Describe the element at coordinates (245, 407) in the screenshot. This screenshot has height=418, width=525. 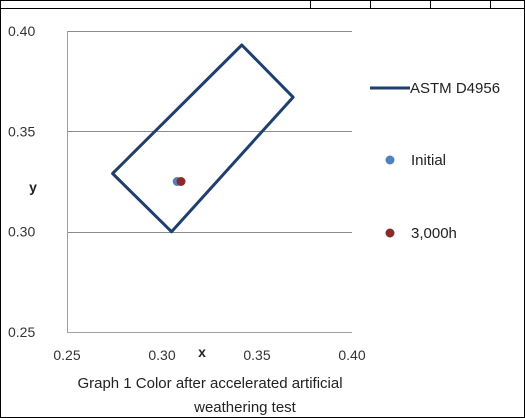
I see `caption-line-2: weathering test` at that location.